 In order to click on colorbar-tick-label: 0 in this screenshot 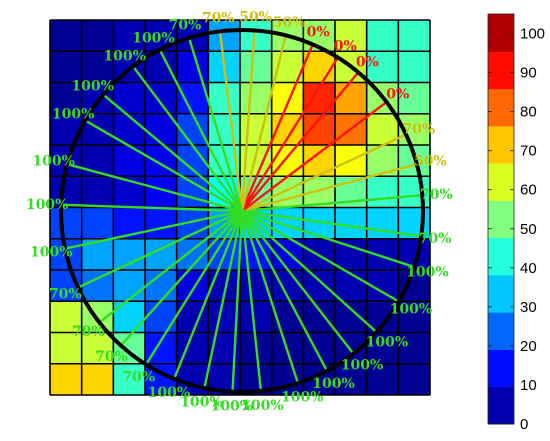, I will do `click(524, 424)`.